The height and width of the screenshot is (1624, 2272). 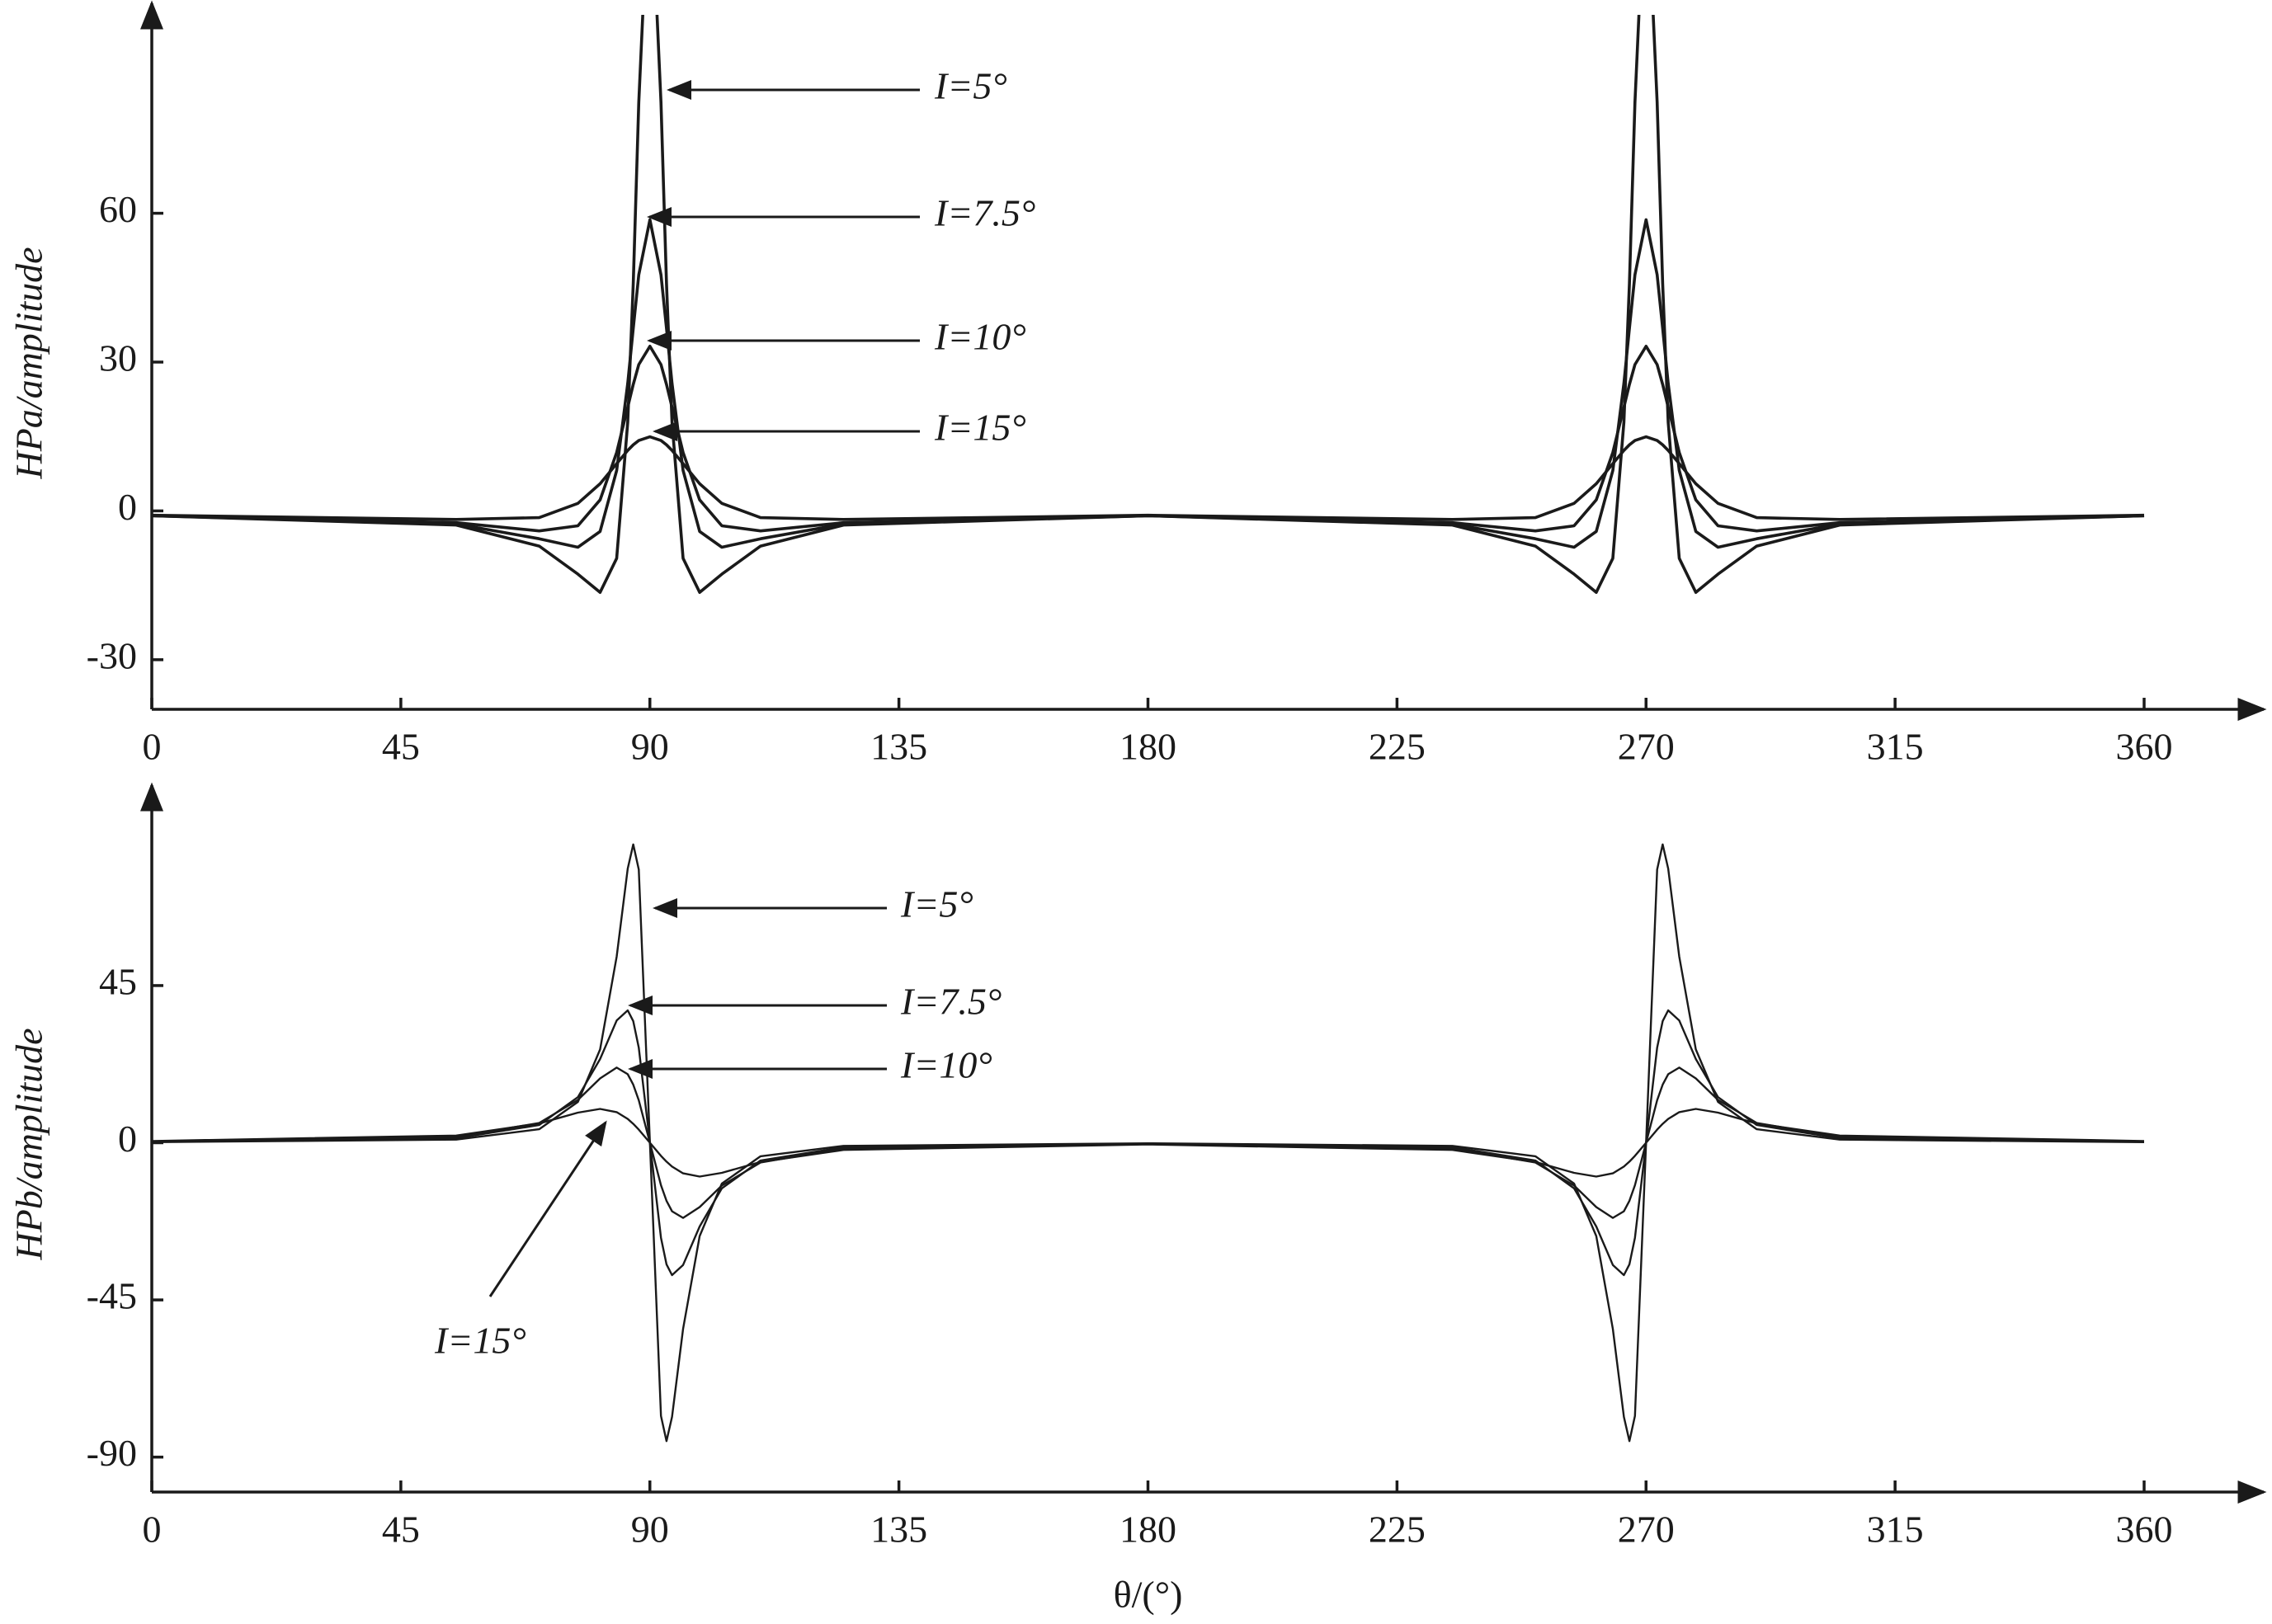 What do you see at coordinates (118, 981) in the screenshot?
I see `y-tick-label: 45` at bounding box center [118, 981].